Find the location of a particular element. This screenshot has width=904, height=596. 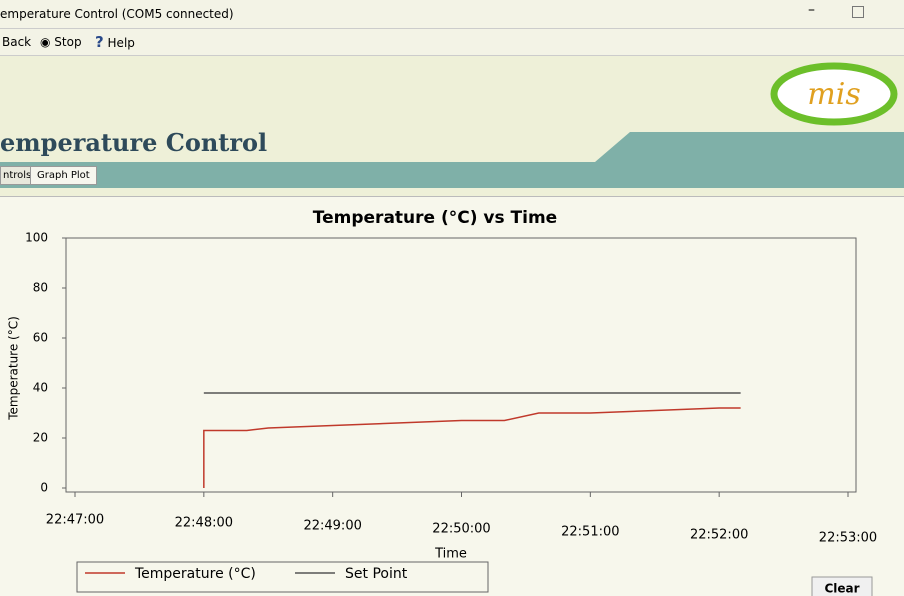

logo: mis is located at coordinates (834, 94).